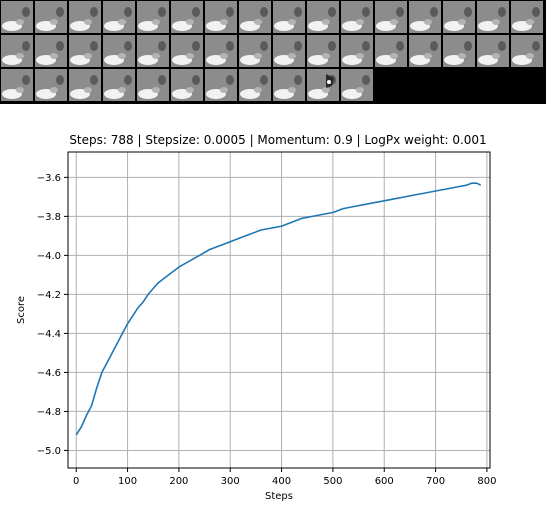  What do you see at coordinates (486, 481) in the screenshot?
I see `x-tick-label: 800` at bounding box center [486, 481].